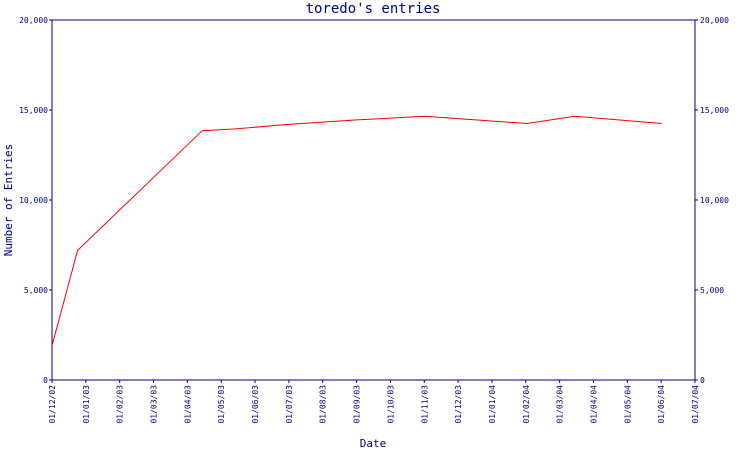 Image resolution: width=750 pixels, height=450 pixels. I want to click on y-tick-label-left: 5,000, so click(36, 290).